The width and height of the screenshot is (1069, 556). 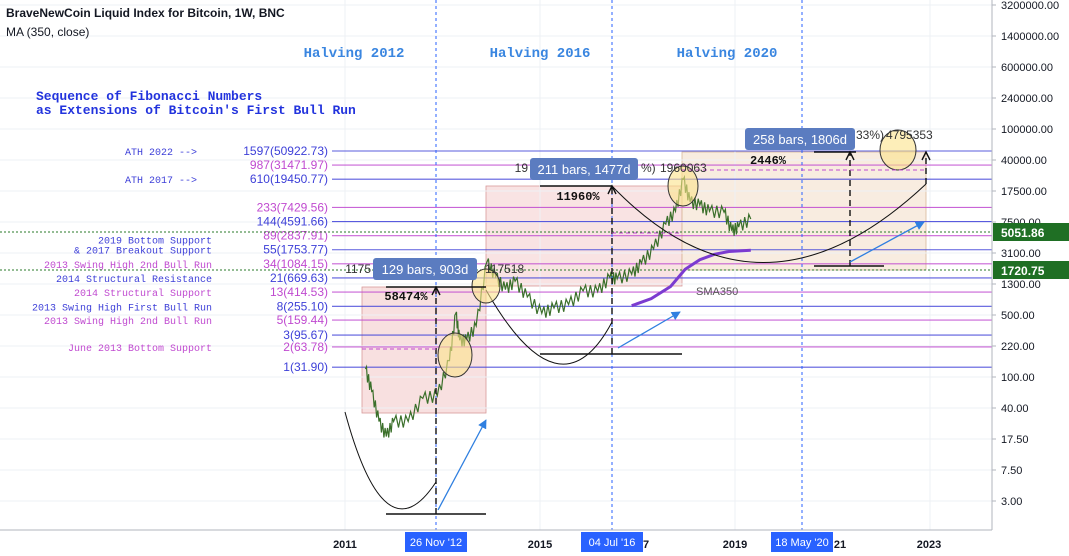 What do you see at coordinates (1024, 161) in the screenshot?
I see `price-axis-label: 40000.00` at bounding box center [1024, 161].